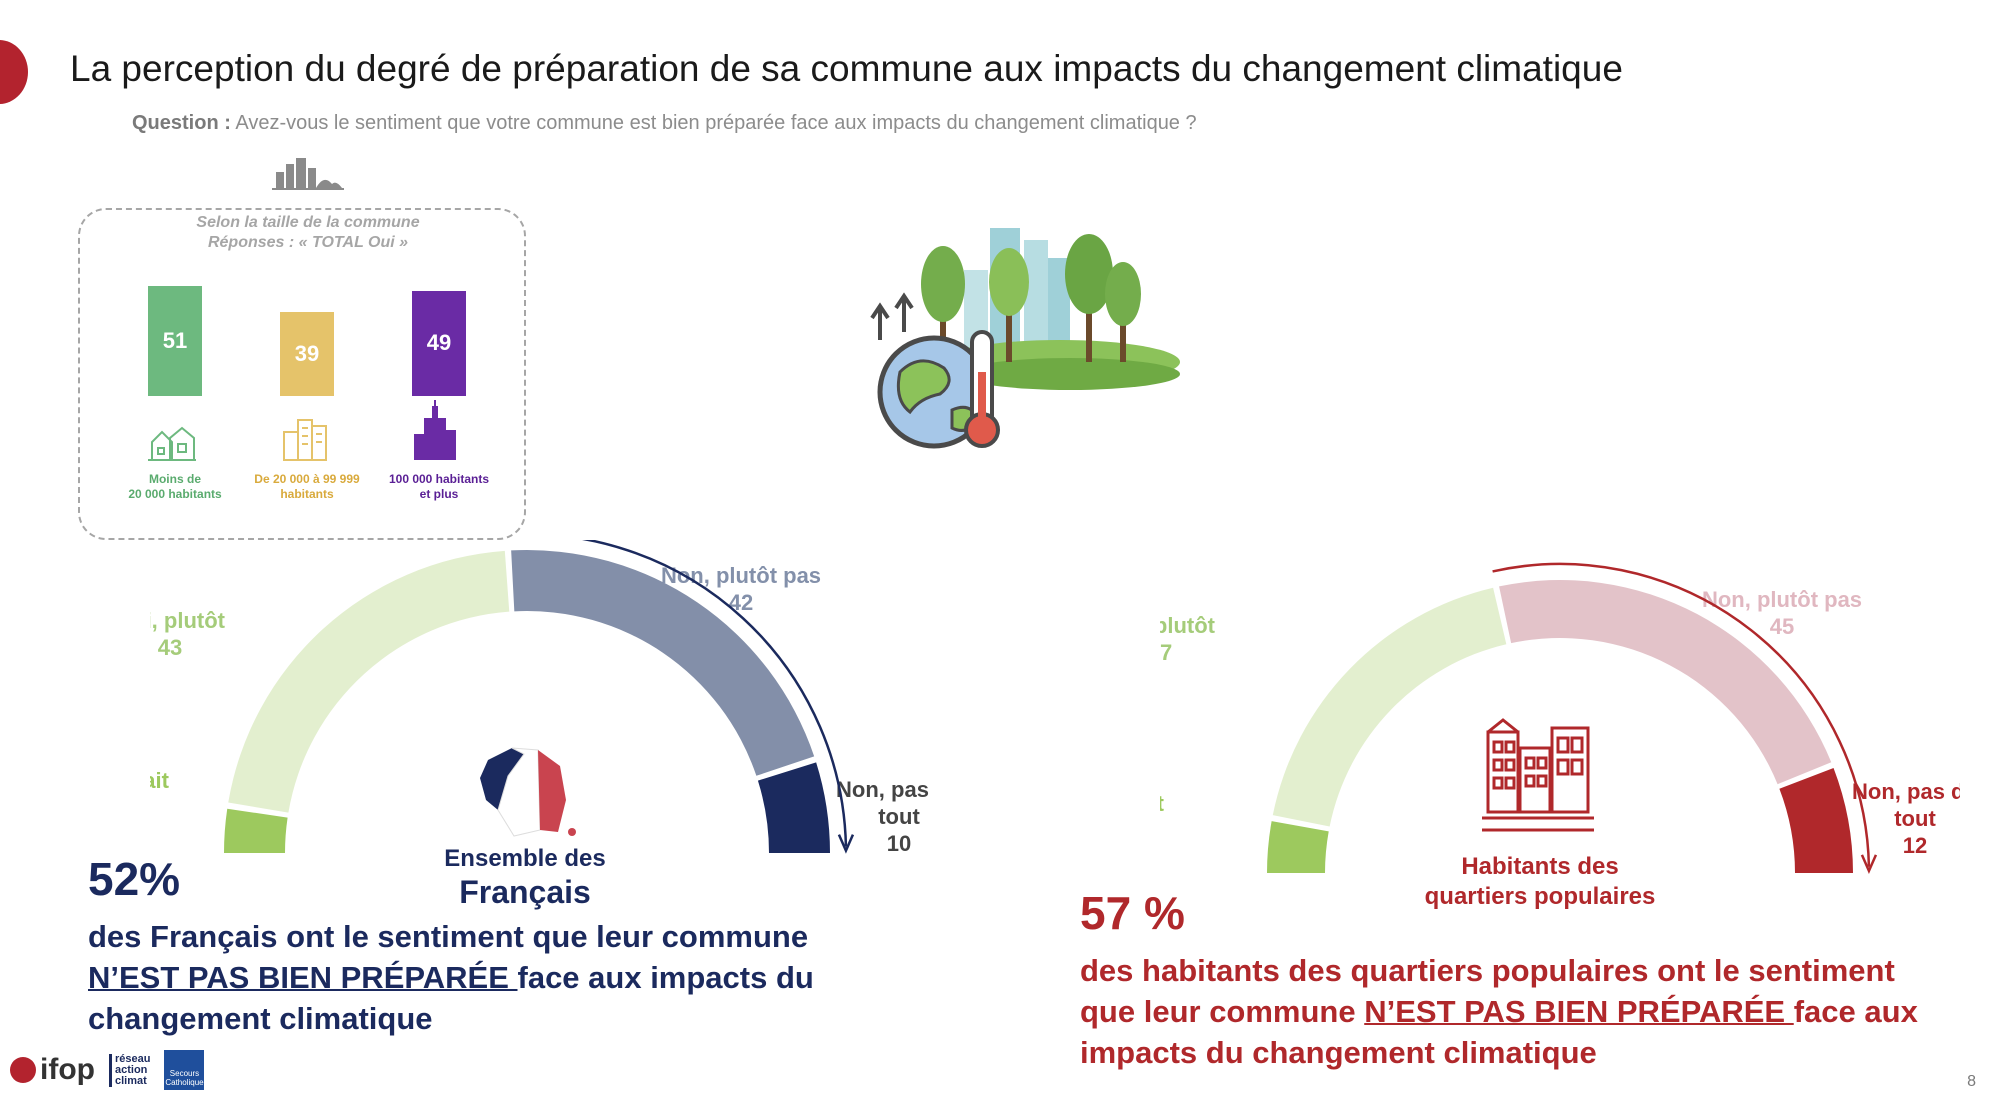 This screenshot has width=2000, height=1105. Describe the element at coordinates (188, 620) in the screenshot. I see `gauge-left-label-2-1: Oui, plutôt` at that location.